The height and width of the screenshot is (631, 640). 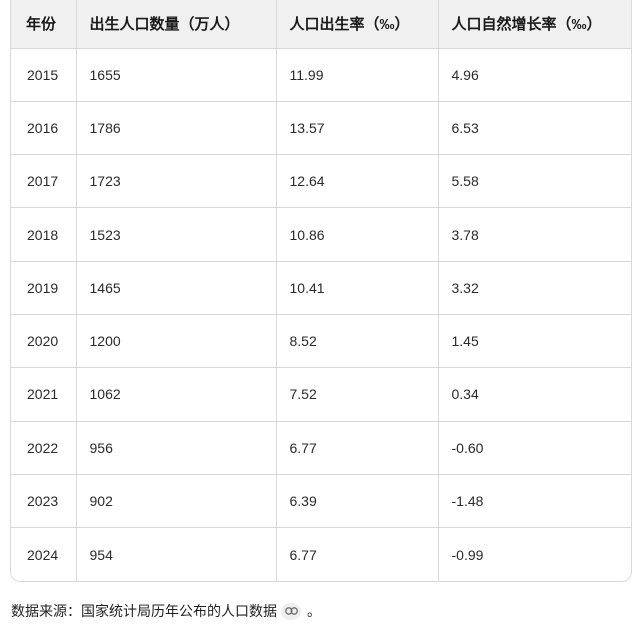 What do you see at coordinates (534, 24) in the screenshot?
I see `header-growth-rate: 人口自然增长率（‰）` at bounding box center [534, 24].